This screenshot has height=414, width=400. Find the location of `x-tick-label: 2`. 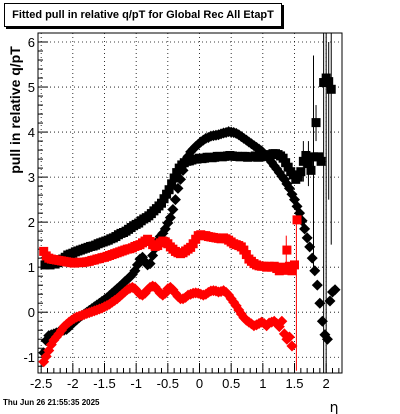

x-tick-label: 2 is located at coordinates (326, 383).